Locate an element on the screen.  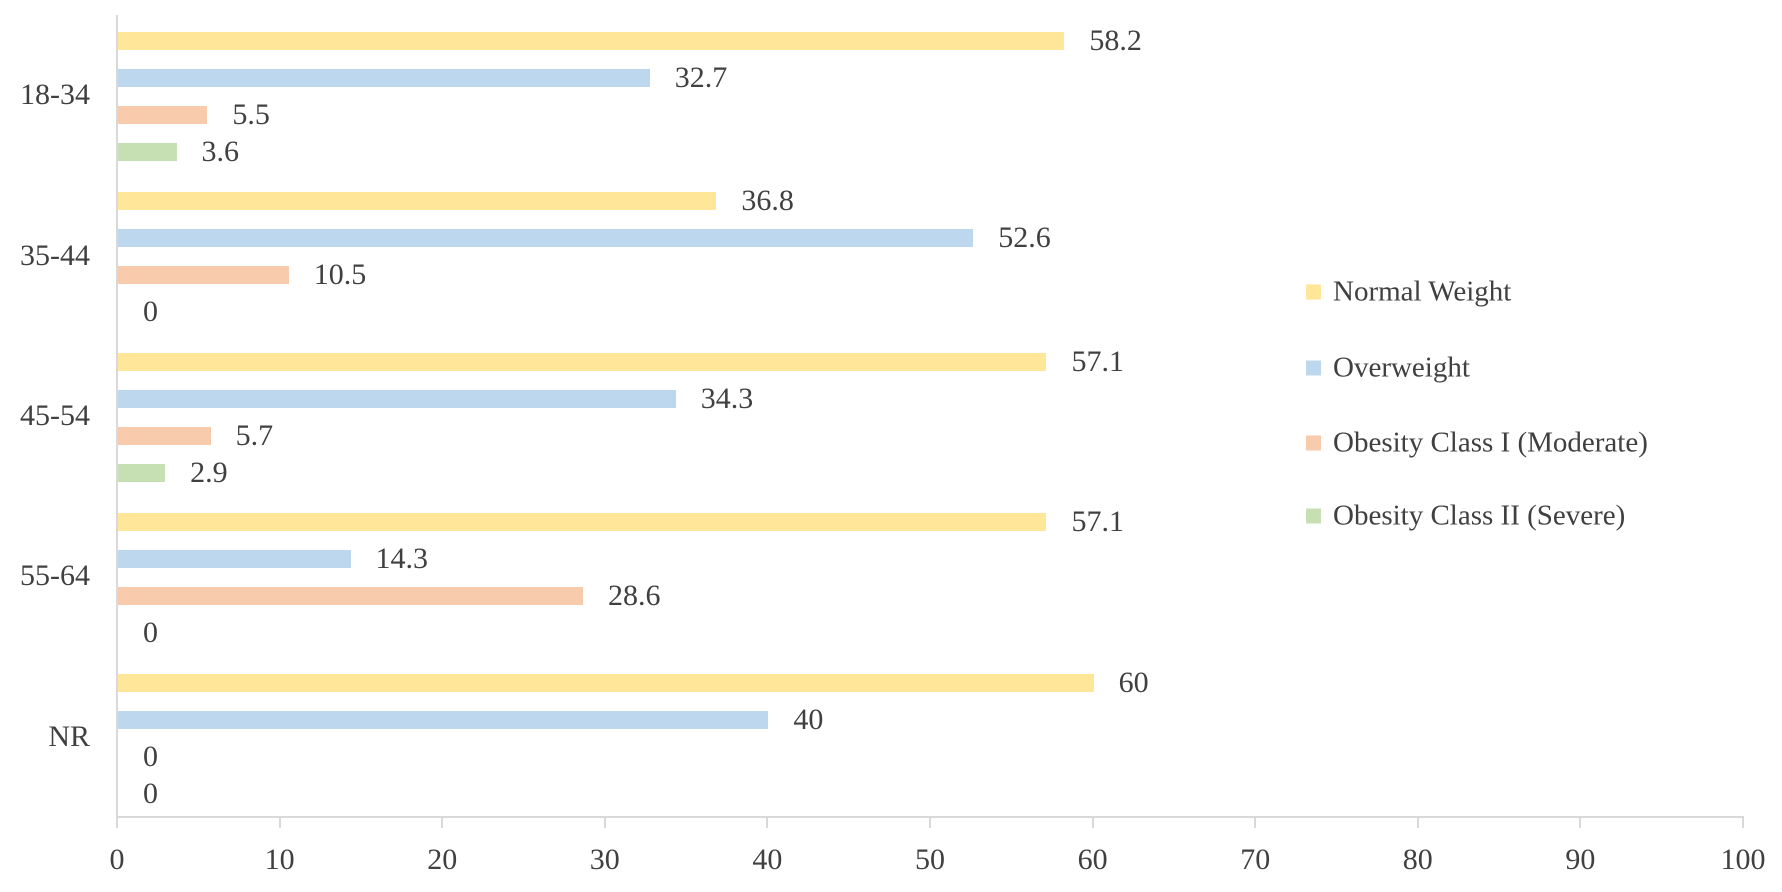
category-label: NR is located at coordinates (69, 736).